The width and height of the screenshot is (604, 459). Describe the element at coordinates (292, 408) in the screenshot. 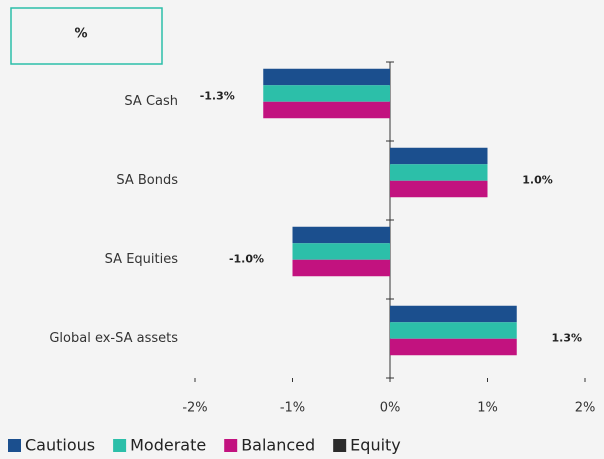

I see `x-tick-label: -1%` at that location.